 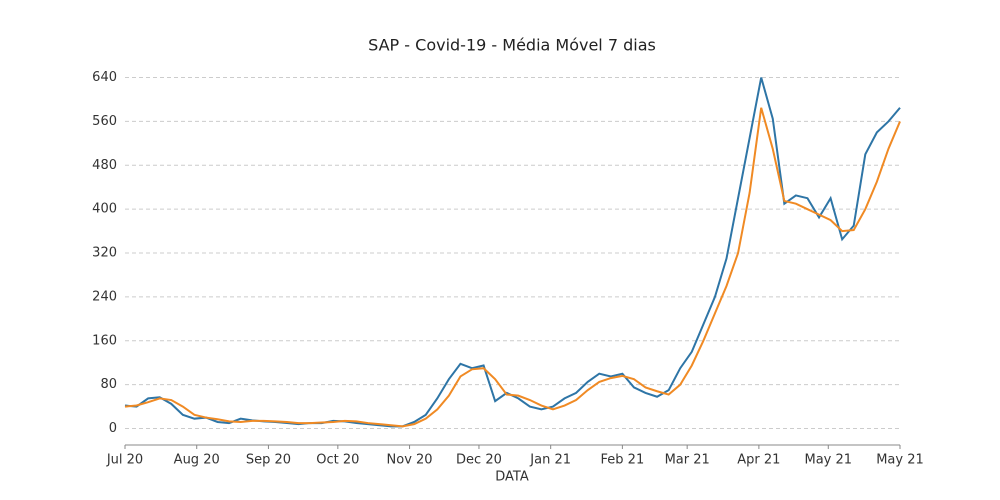 What do you see at coordinates (104, 121) in the screenshot?
I see `y-tick-label: 560` at bounding box center [104, 121].